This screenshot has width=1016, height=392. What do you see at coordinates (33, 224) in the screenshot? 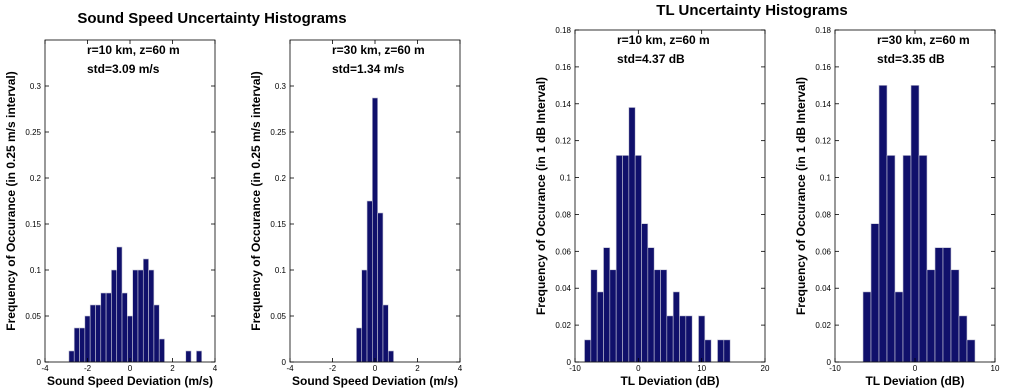
I see `y-tick-label: 0.15` at bounding box center [33, 224].